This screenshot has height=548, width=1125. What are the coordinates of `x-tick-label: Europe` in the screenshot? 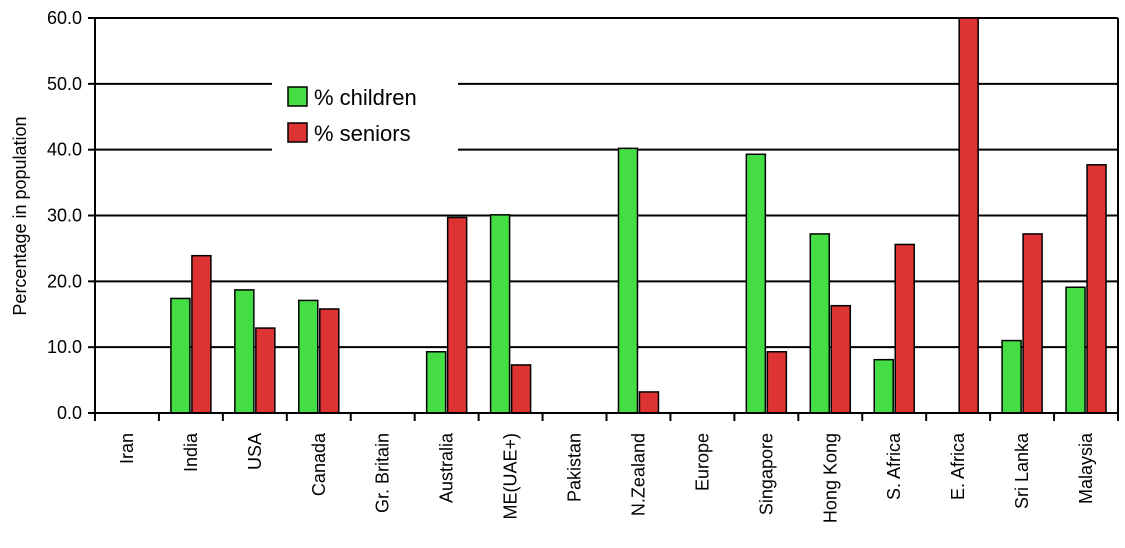 It's located at (702, 462).